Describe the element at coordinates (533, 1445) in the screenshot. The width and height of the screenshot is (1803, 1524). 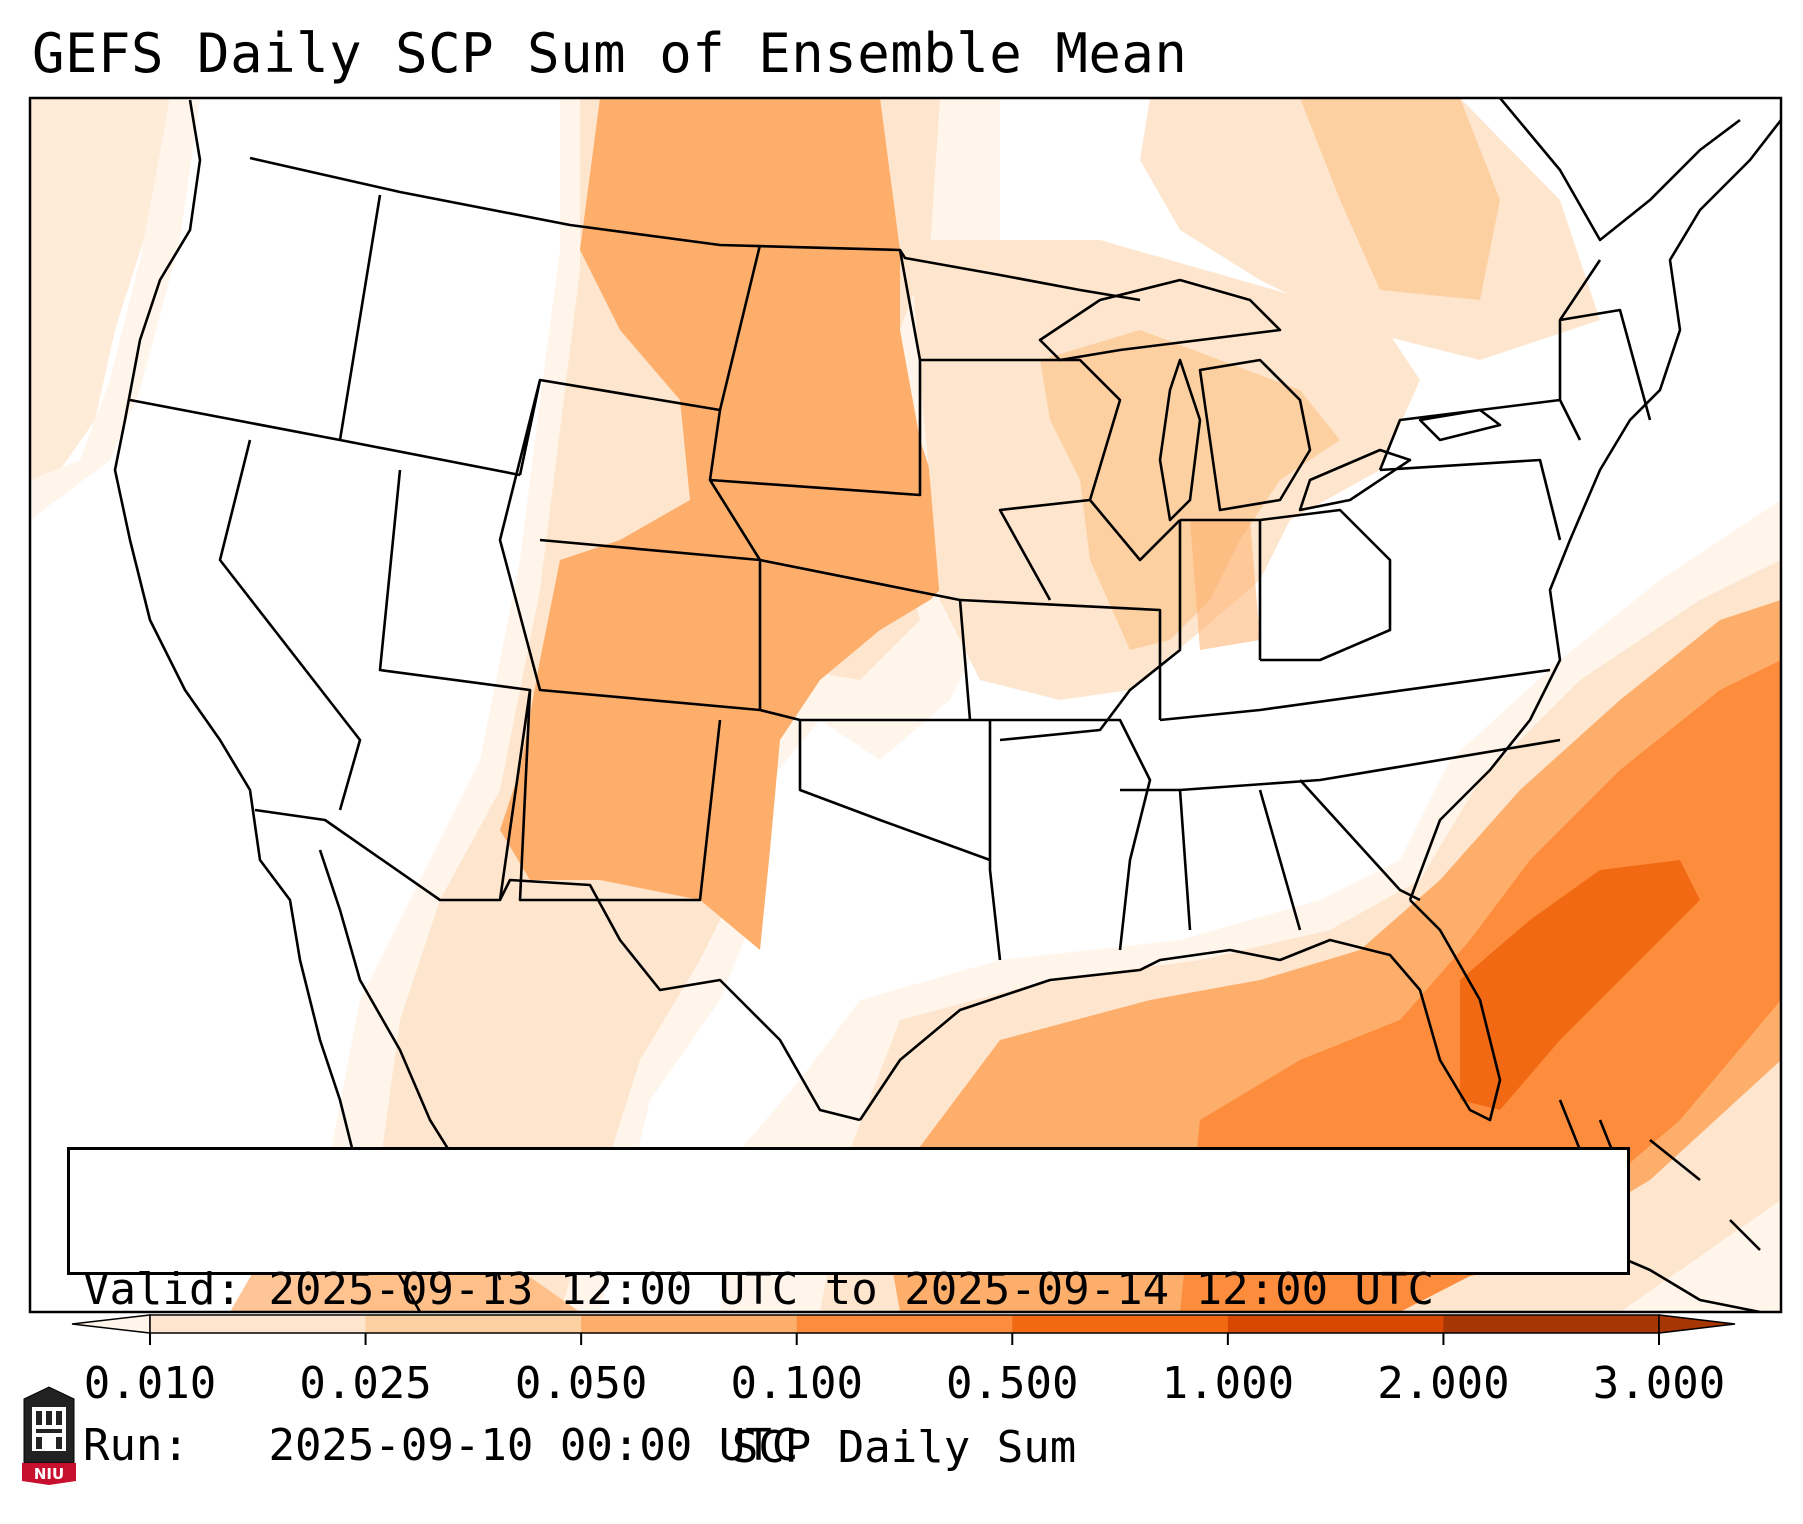
I see `run-value: 2025-09-10 00:00 UTC` at that location.